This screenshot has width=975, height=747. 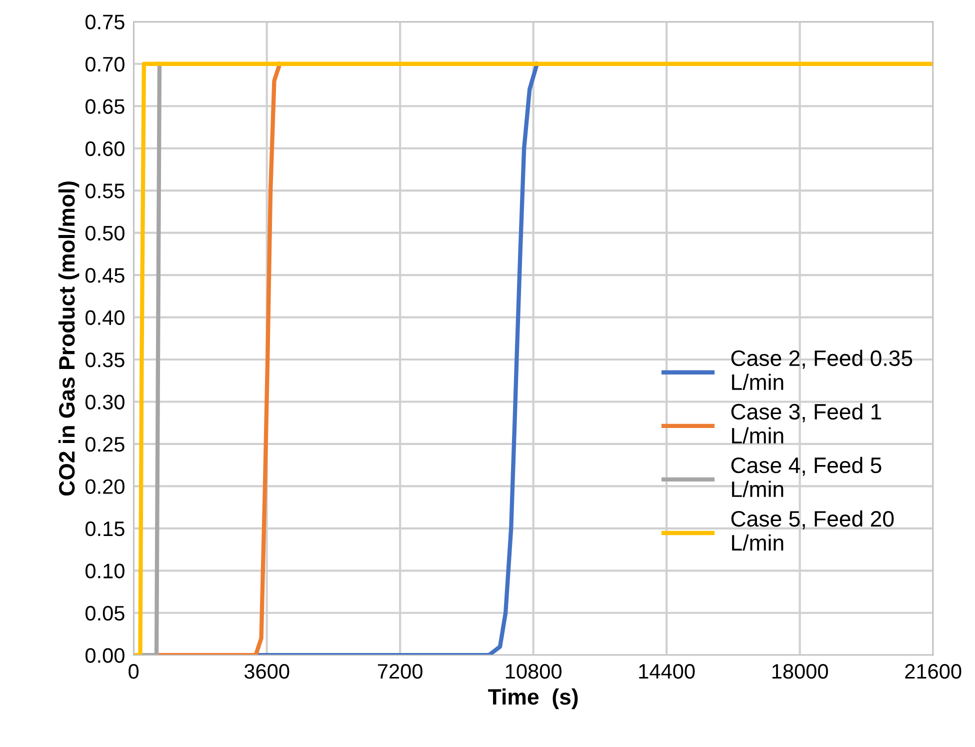 What do you see at coordinates (821, 370) in the screenshot?
I see `legend-label: Case 2, Feed 0.35 L/min` at bounding box center [821, 370].